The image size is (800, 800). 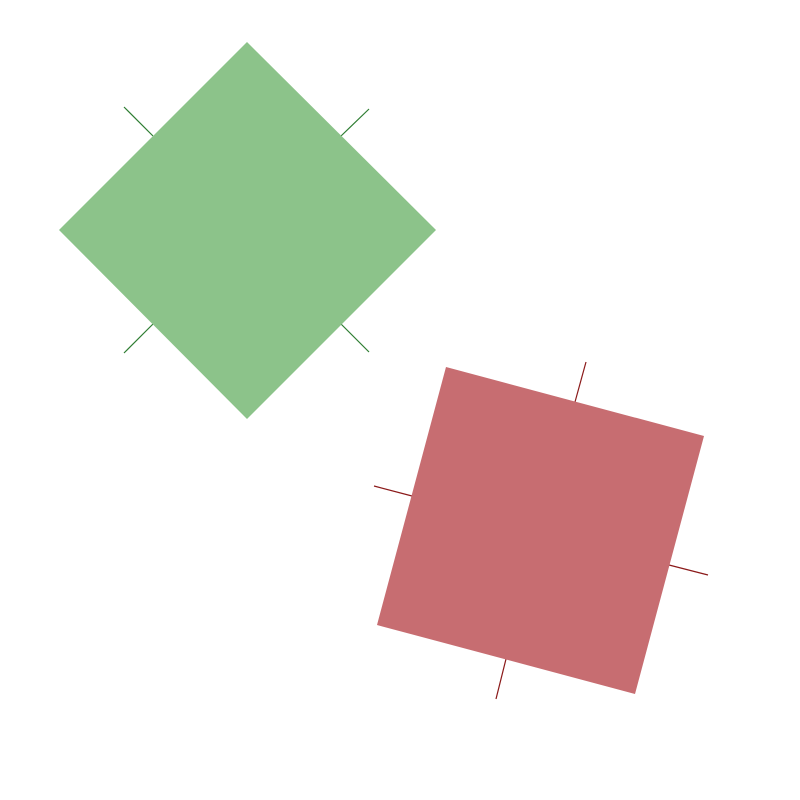 I want to click on green-diamond-tick-upper-right, so click(x=355, y=122).